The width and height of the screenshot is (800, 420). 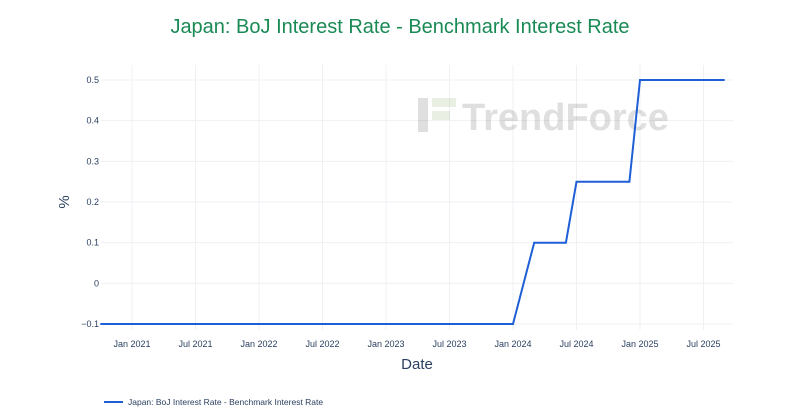 I want to click on y-tick-label: 0.2, so click(x=92, y=202).